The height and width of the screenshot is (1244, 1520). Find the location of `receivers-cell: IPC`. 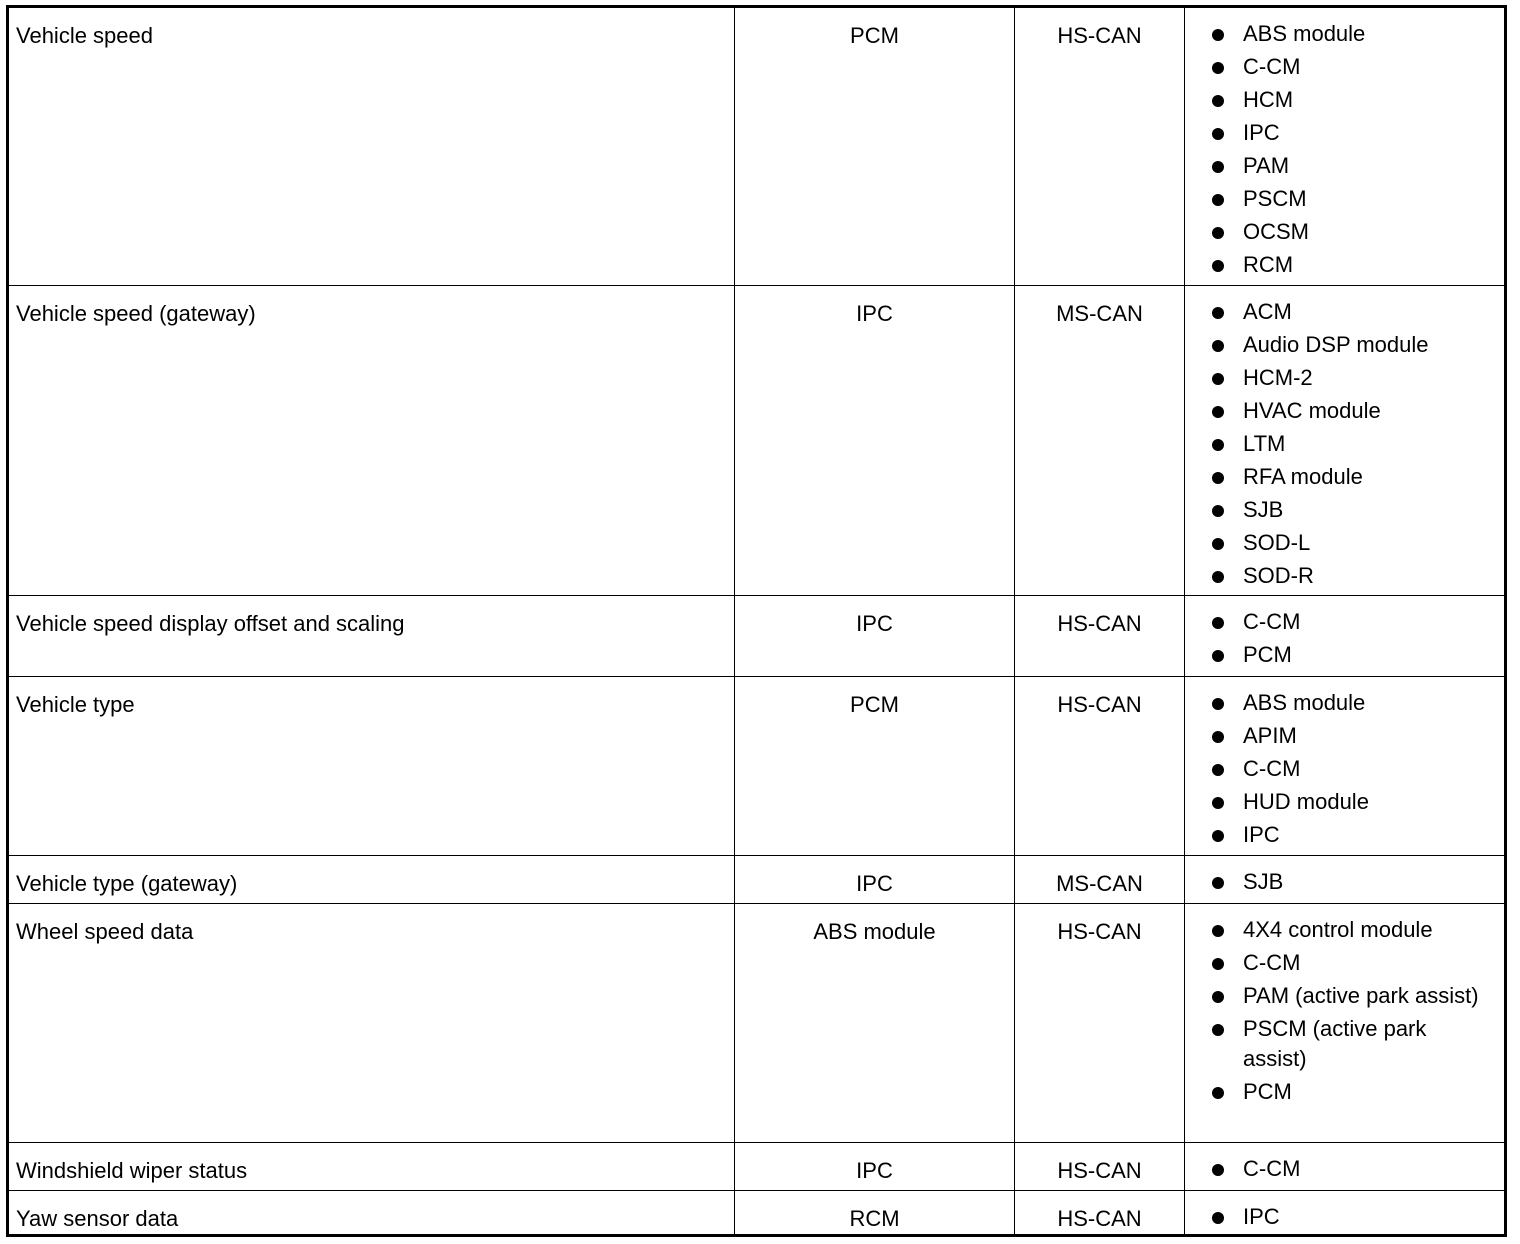

receivers-cell: IPC is located at coordinates (1344, 1214).